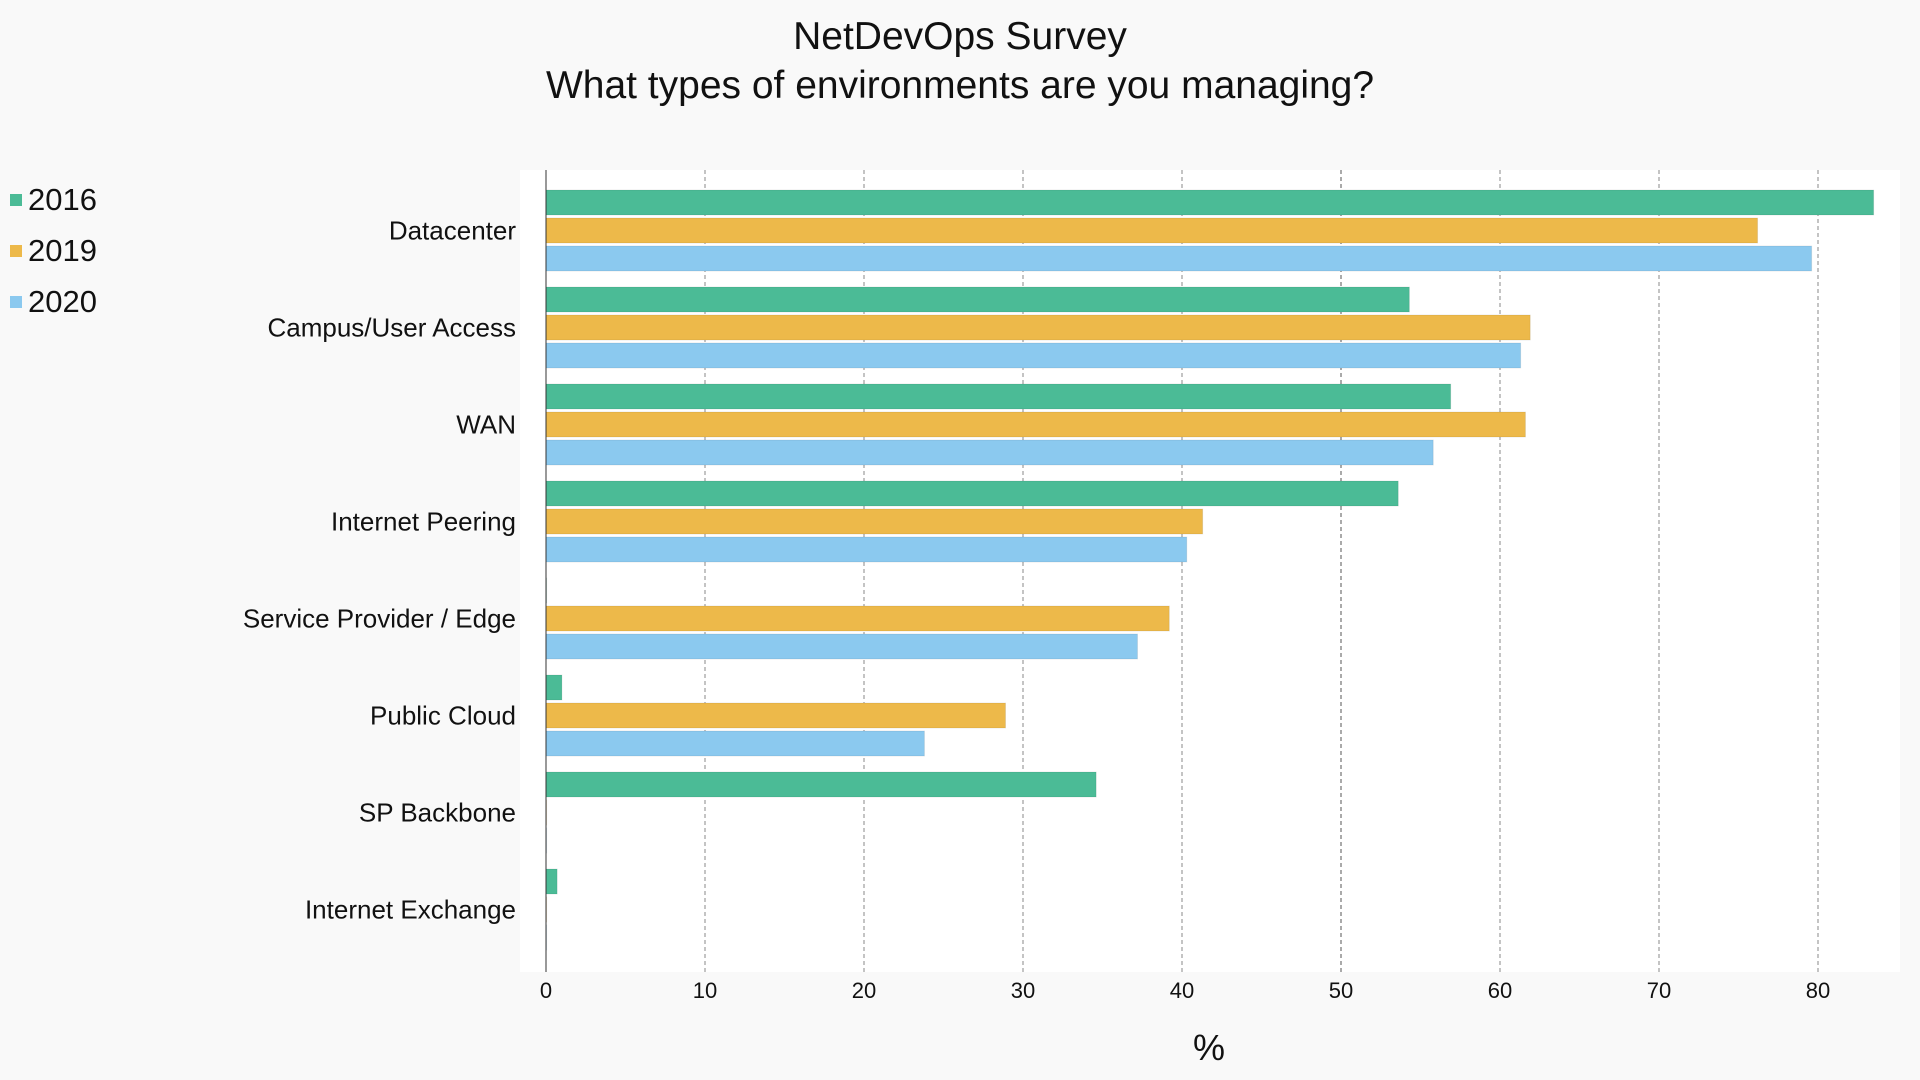 The width and height of the screenshot is (1920, 1080). I want to click on bar-wan-2016, so click(998, 396).